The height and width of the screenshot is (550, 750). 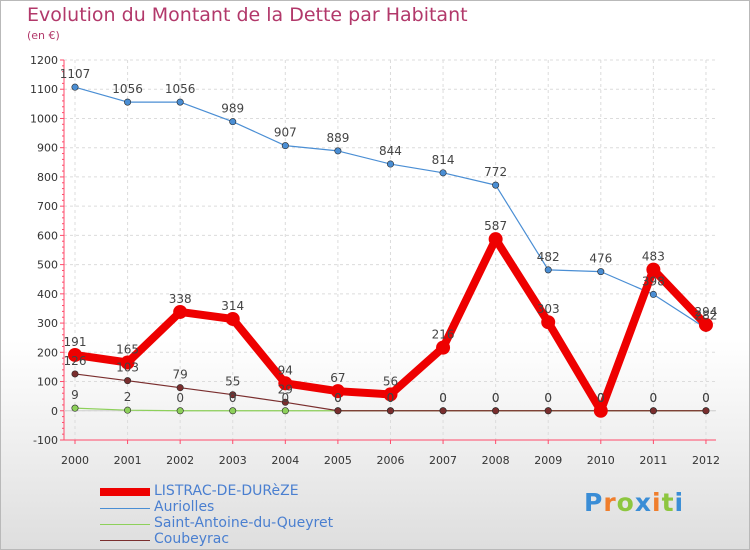 I want to click on y-tick-label: 1200, so click(x=44, y=60).